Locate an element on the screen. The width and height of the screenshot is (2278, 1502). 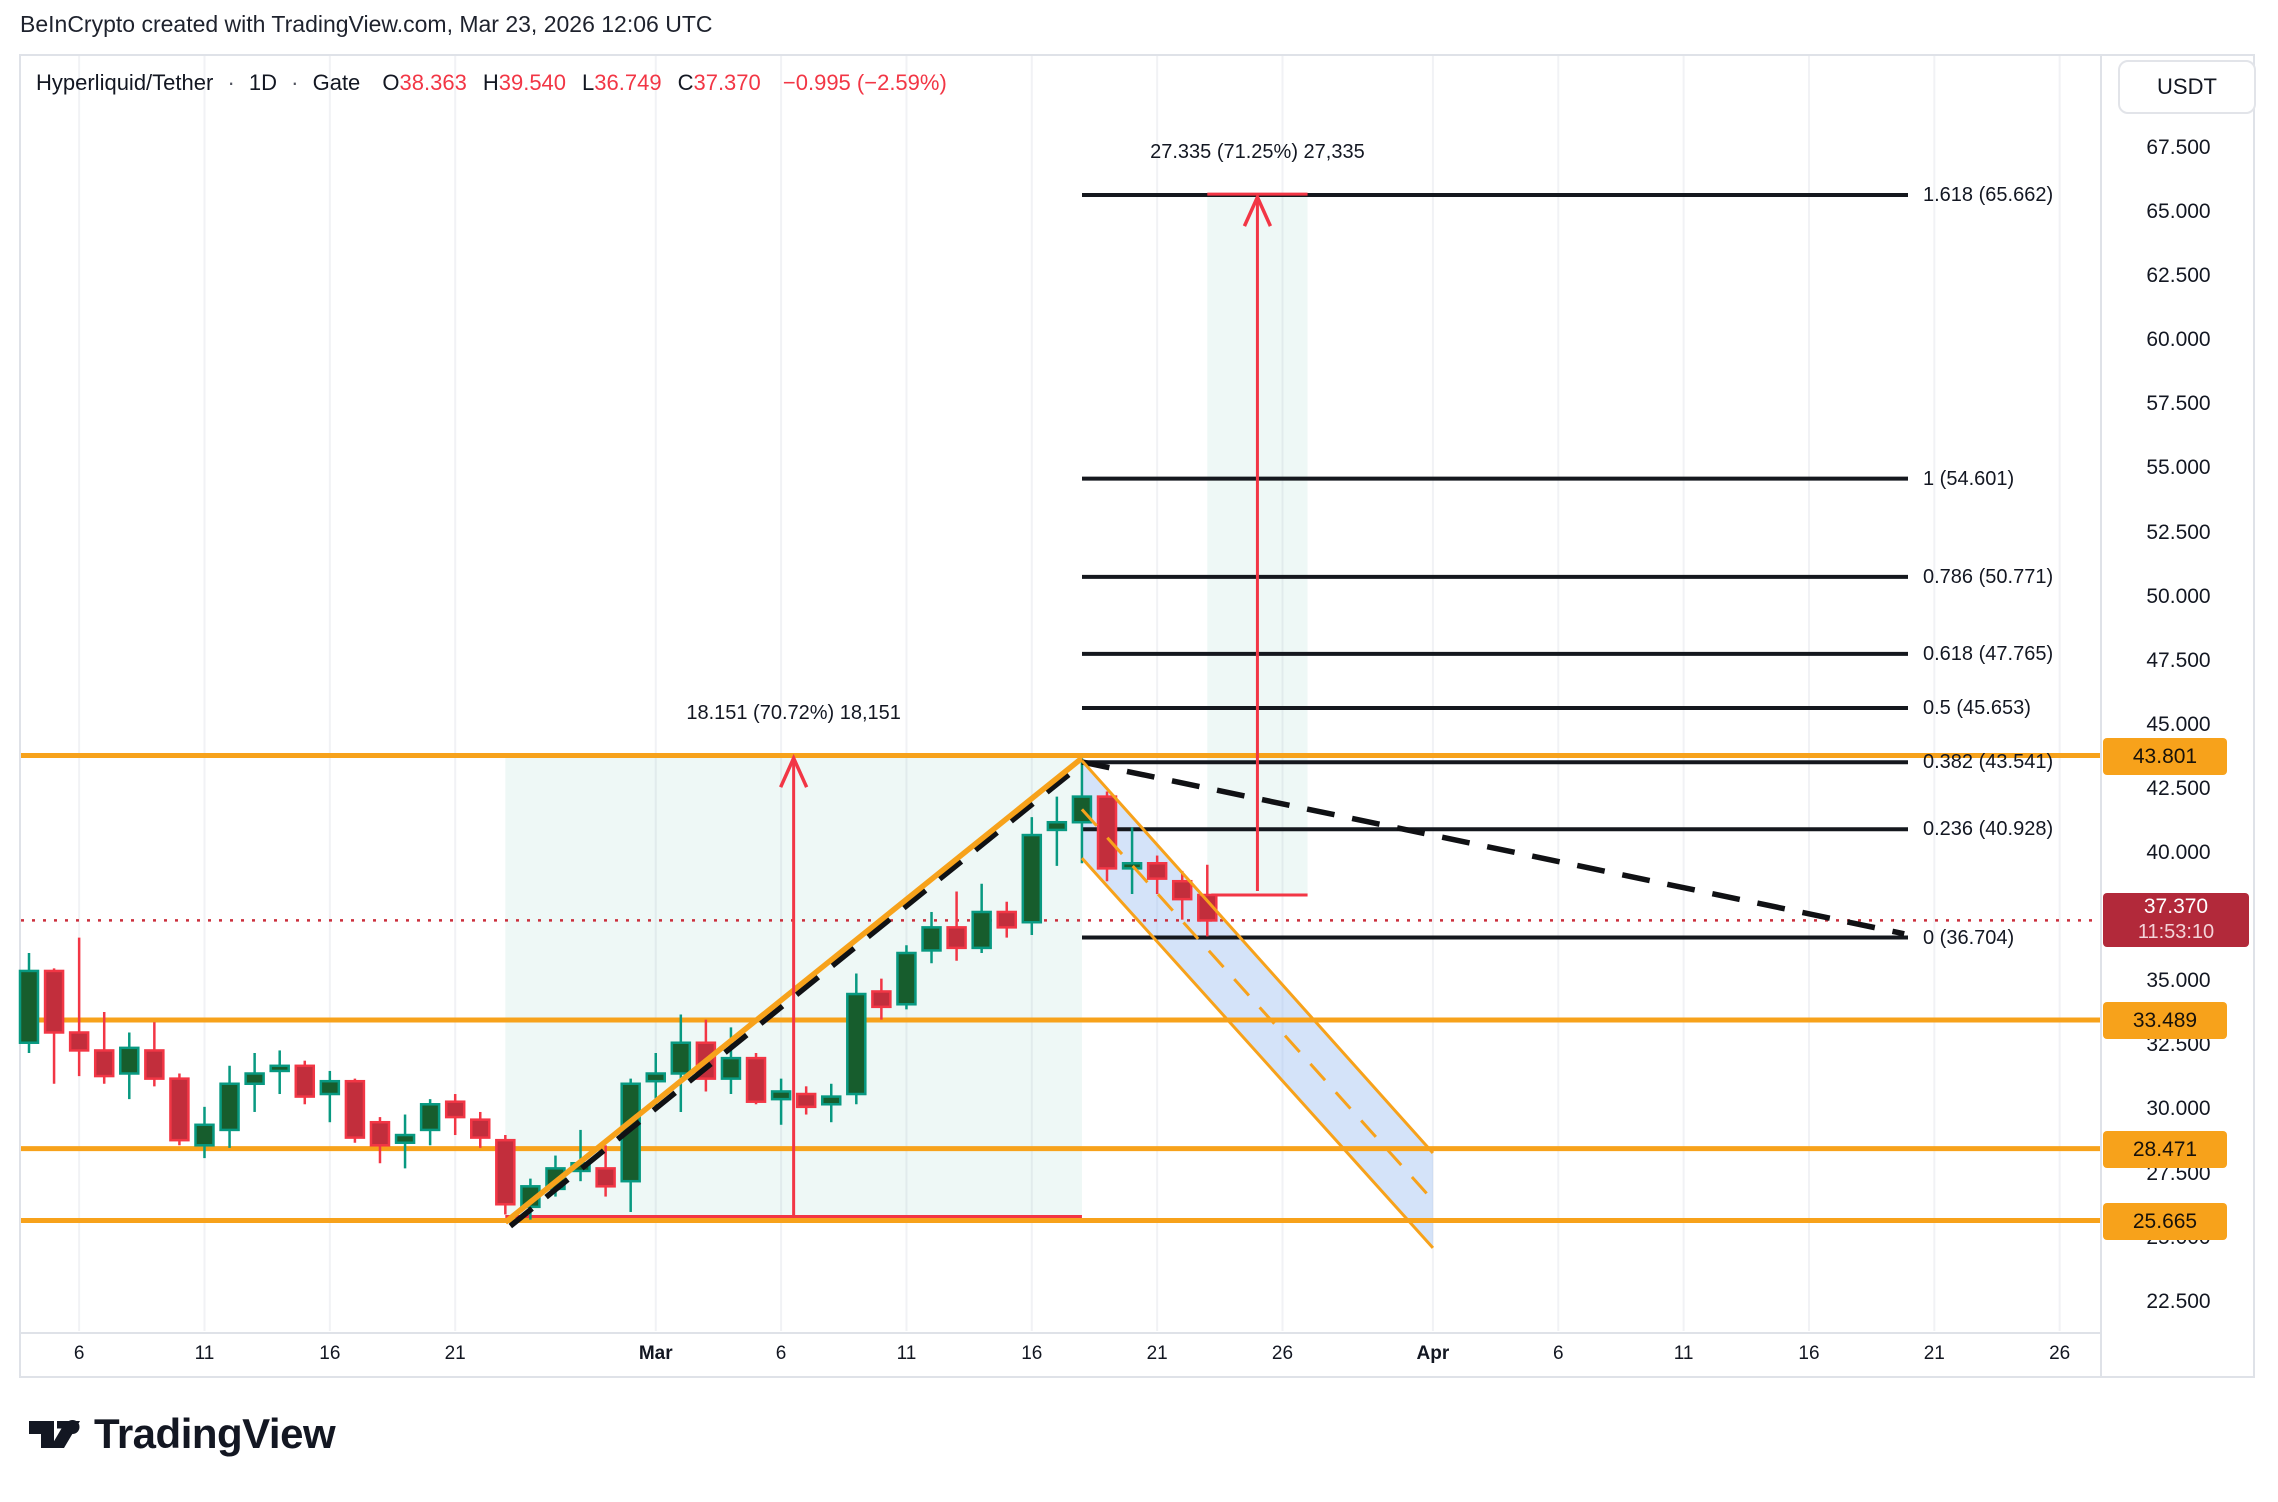
fib-level-label: 0.236 (40.928) is located at coordinates (1988, 829).